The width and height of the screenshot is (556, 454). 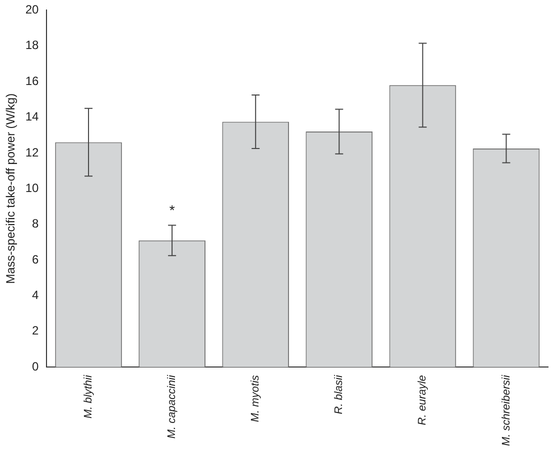 I want to click on y-tick-label: 16, so click(x=32, y=81).